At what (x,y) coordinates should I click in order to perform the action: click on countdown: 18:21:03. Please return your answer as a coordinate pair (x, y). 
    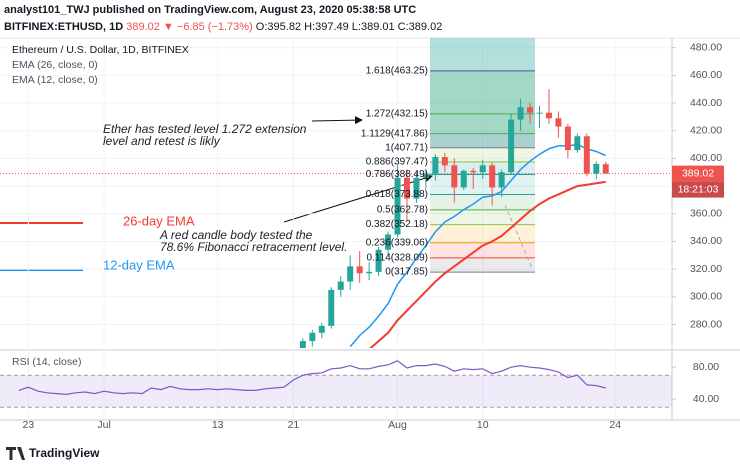
    Looking at the image, I should click on (698, 189).